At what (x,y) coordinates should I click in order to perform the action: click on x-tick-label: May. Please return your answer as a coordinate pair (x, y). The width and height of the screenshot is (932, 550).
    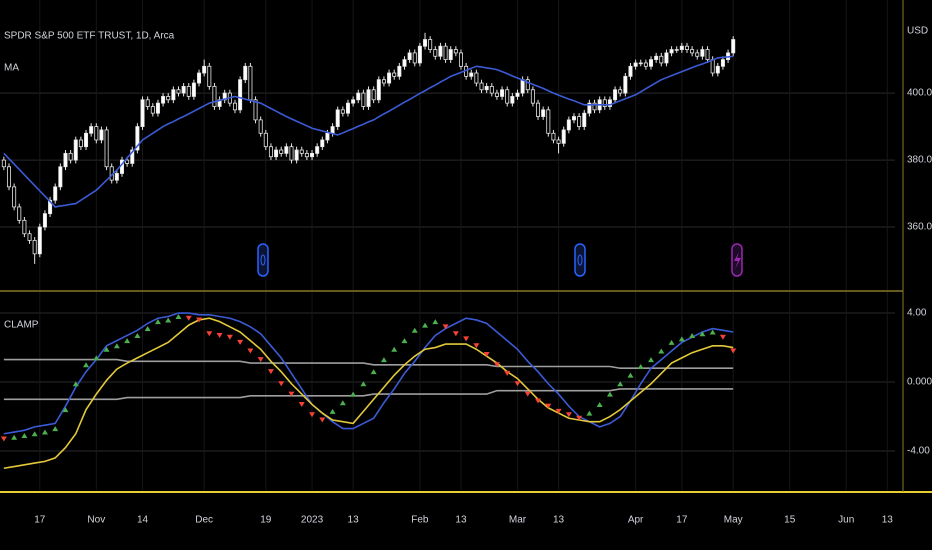
    Looking at the image, I should click on (733, 520).